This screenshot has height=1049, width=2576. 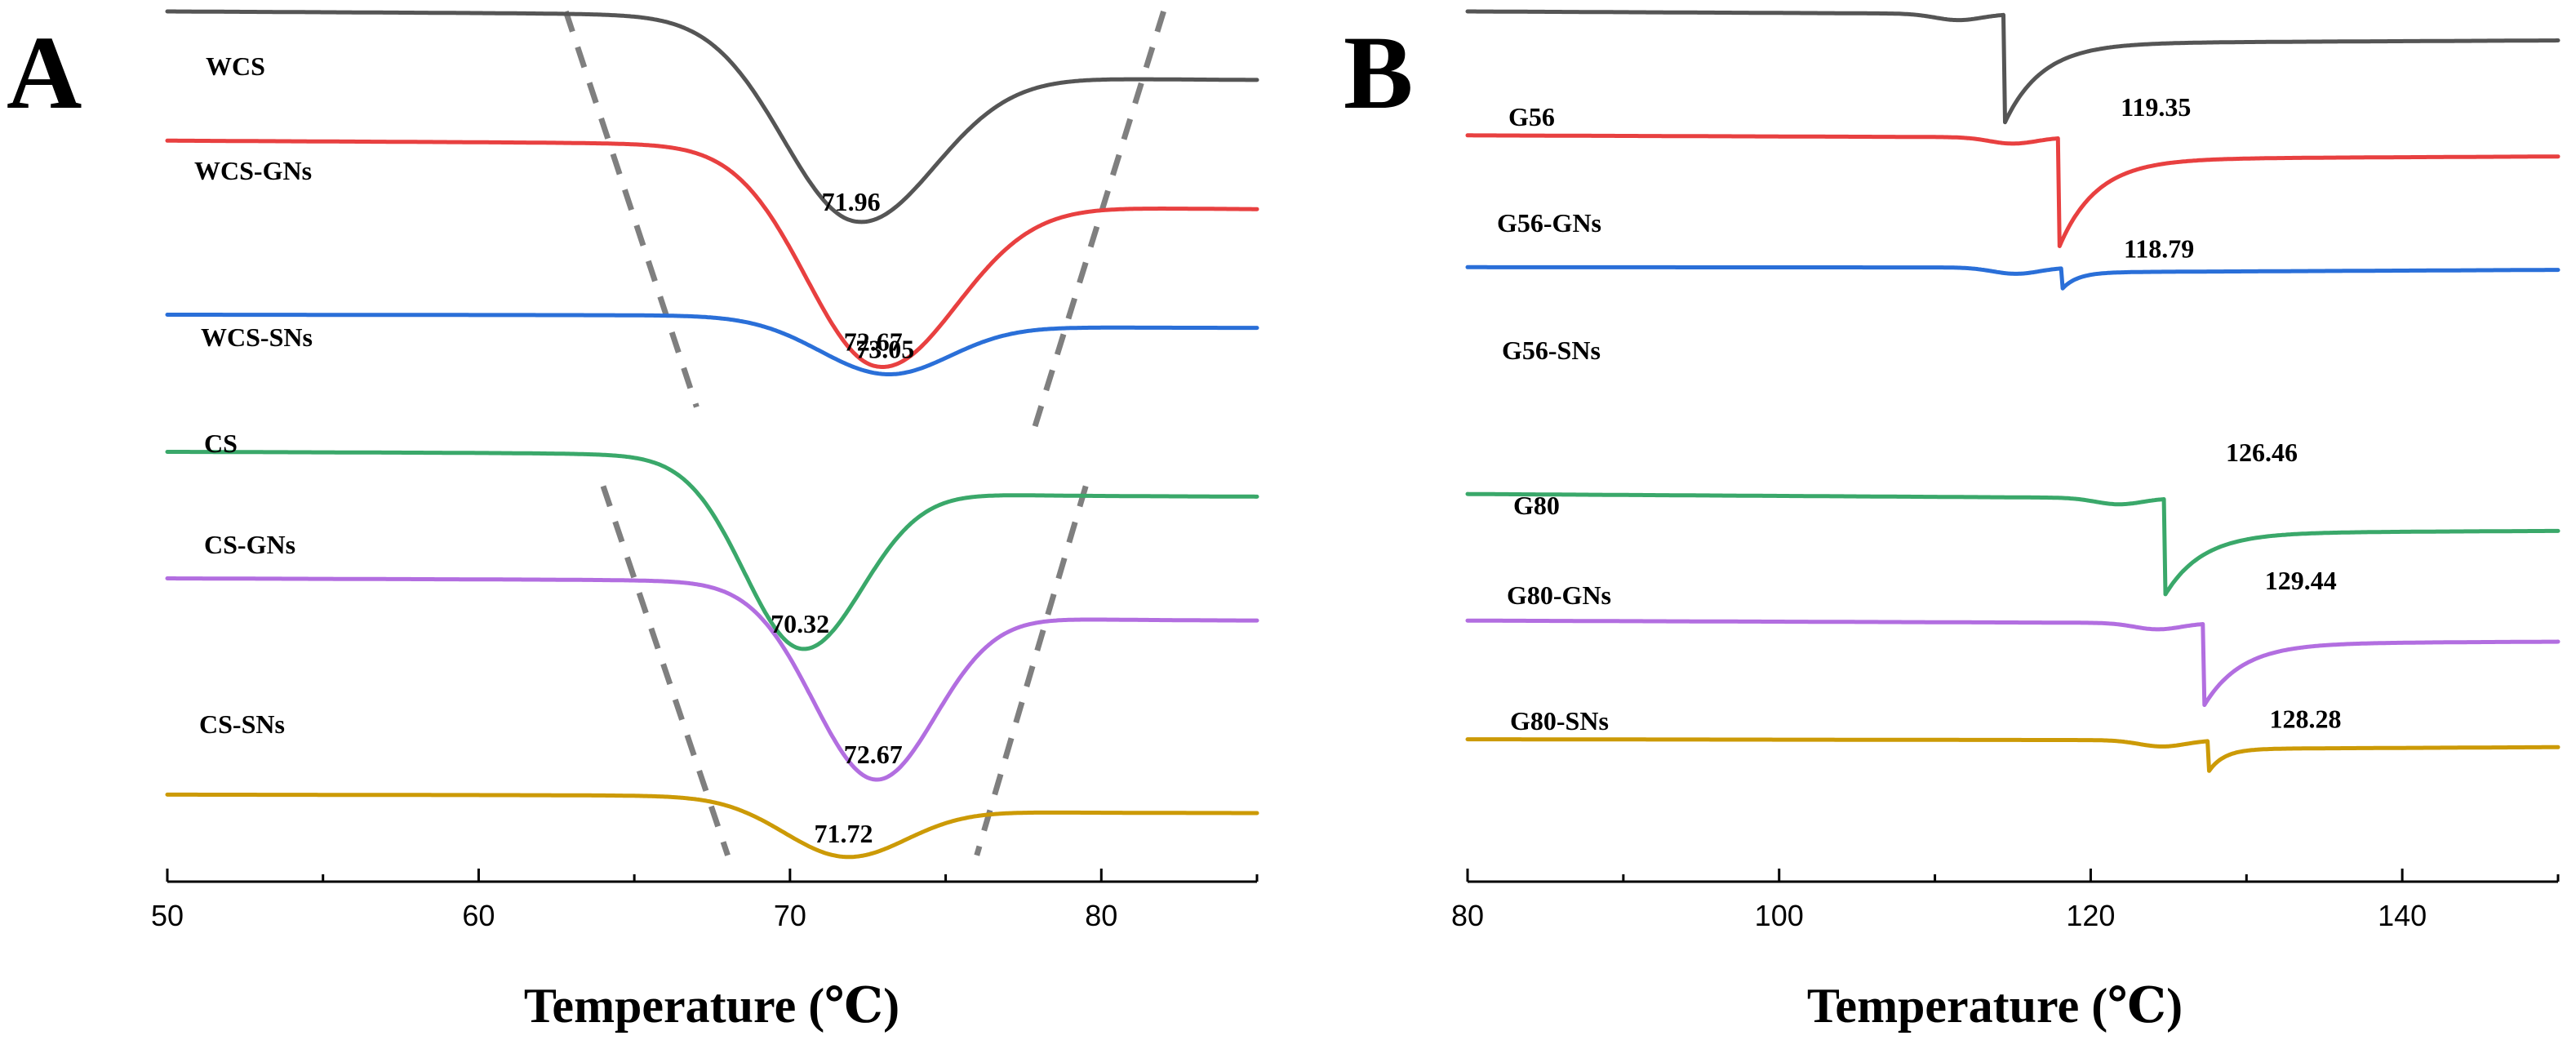 I want to click on peak-label-cs-sns: 71.72, so click(x=843, y=833).